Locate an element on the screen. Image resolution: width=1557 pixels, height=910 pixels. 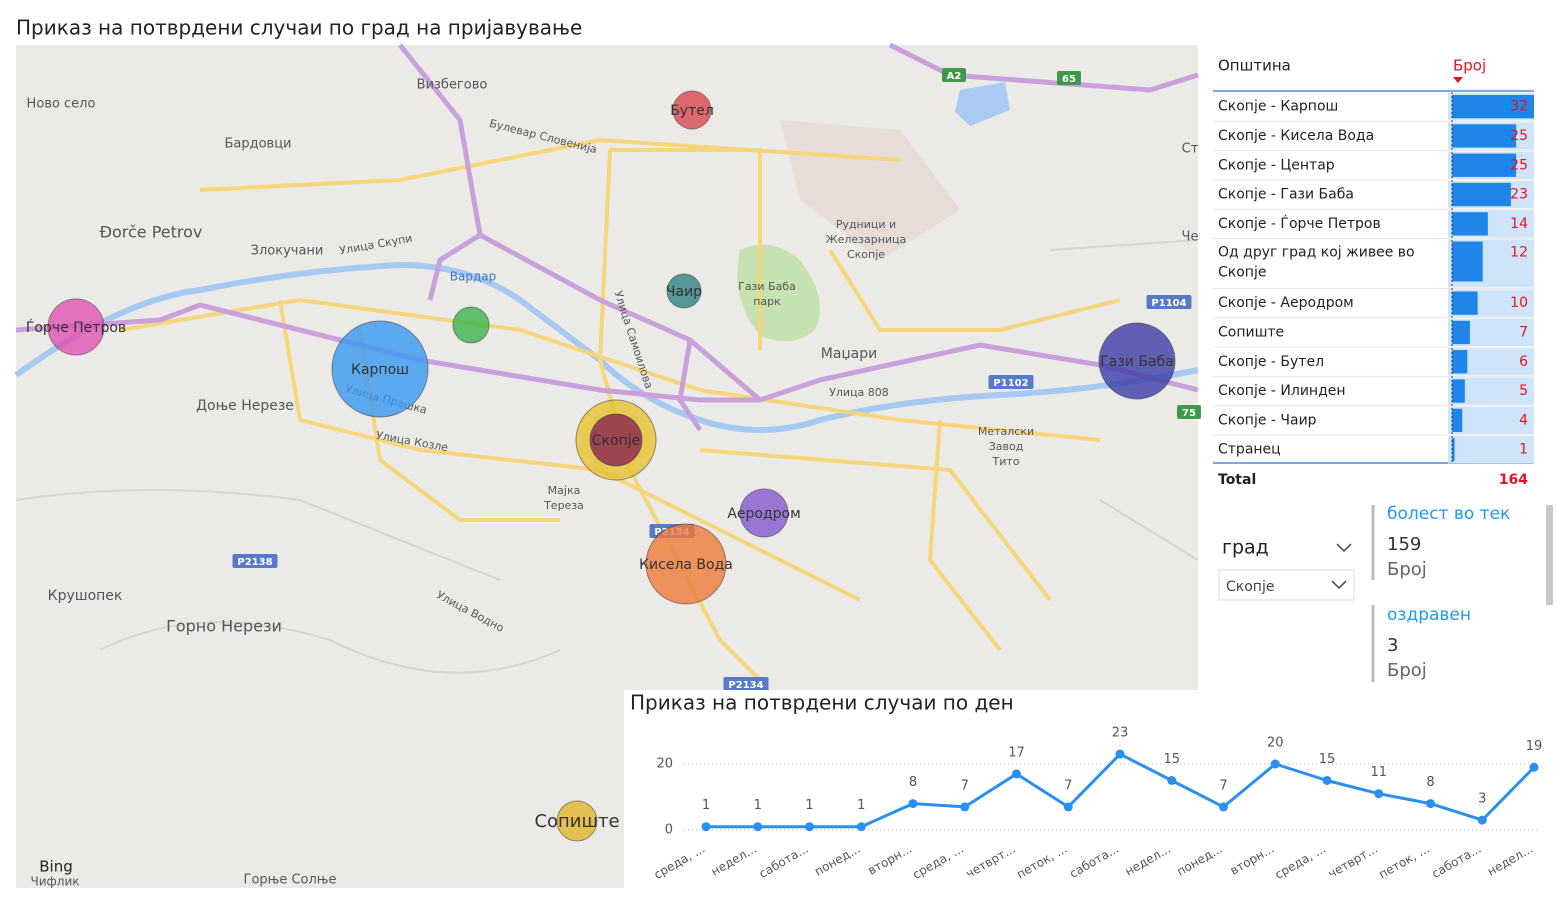
bubble-label: Бутел is located at coordinates (692, 111).